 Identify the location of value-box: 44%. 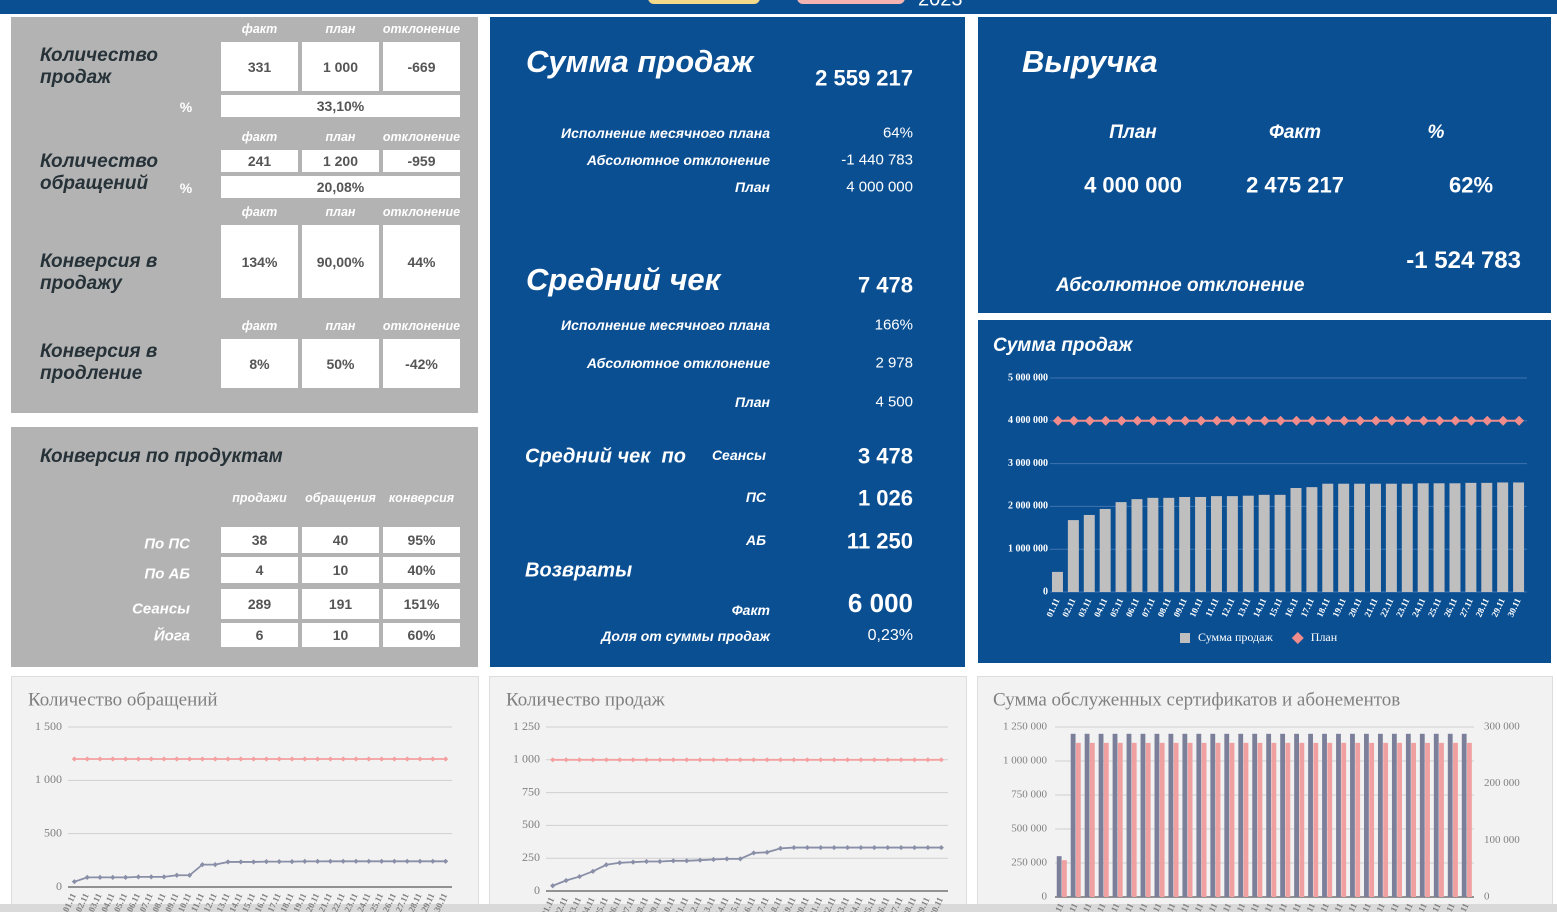
(421, 261).